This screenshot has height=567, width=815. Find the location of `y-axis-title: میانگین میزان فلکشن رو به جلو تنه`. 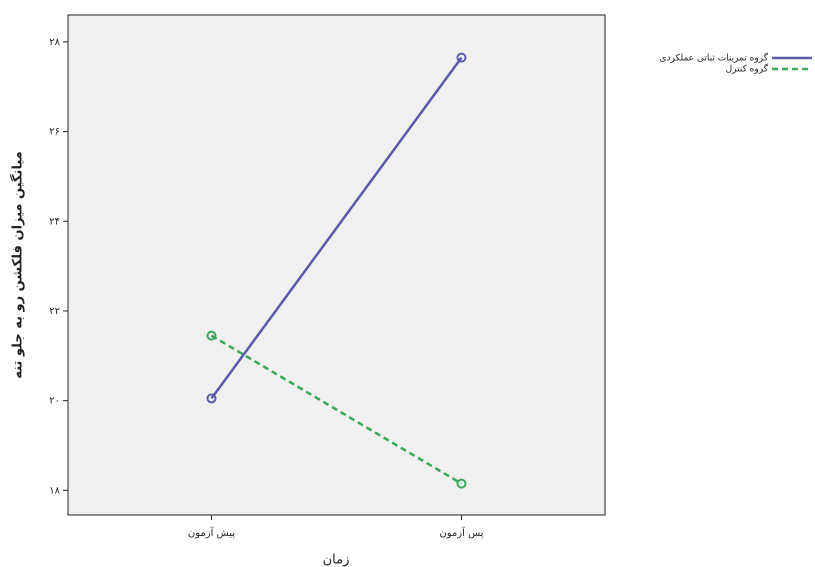

y-axis-title: میانگین میزان فلکشن رو به جلو تنه is located at coordinates (18, 264).